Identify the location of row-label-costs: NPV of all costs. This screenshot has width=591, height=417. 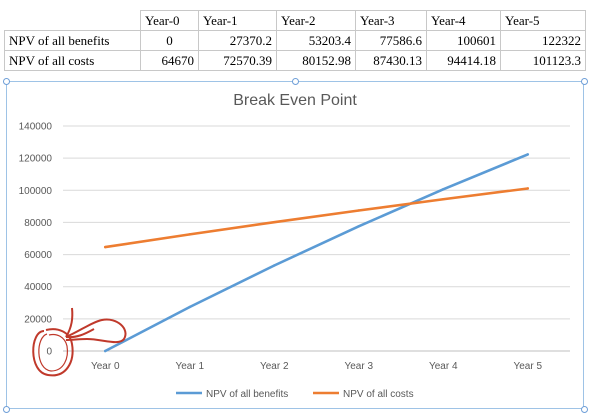
(72, 60).